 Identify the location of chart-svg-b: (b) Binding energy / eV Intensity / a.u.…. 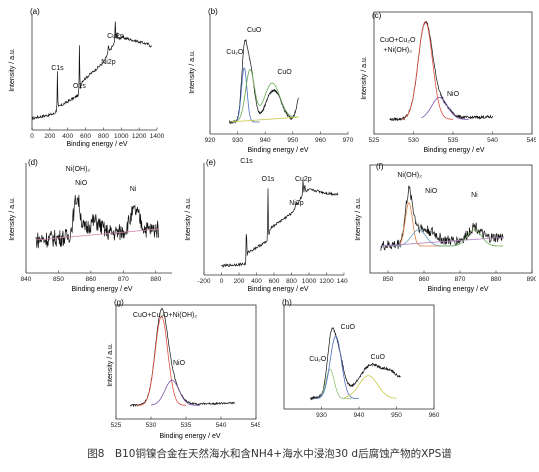
(271, 80).